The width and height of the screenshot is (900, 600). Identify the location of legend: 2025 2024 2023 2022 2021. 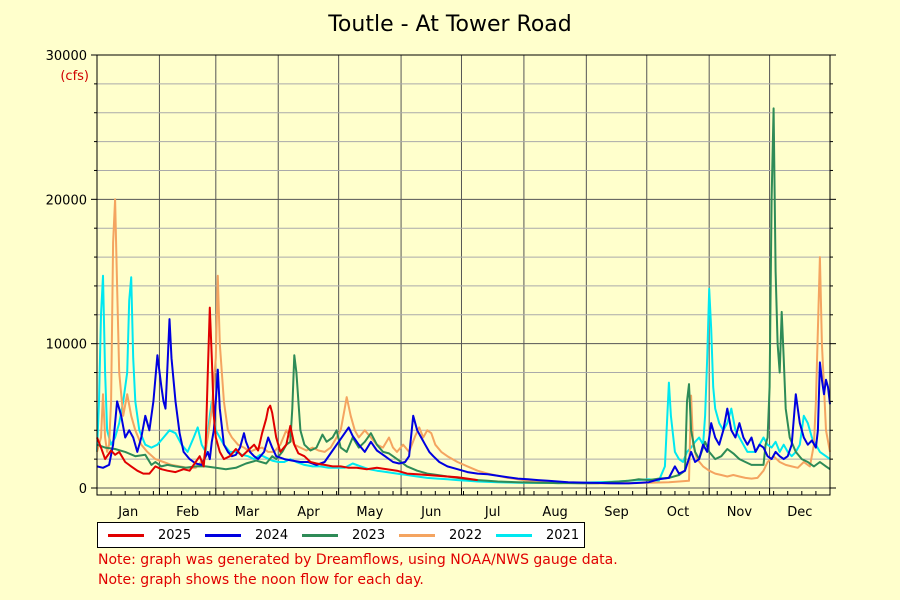
(341, 535).